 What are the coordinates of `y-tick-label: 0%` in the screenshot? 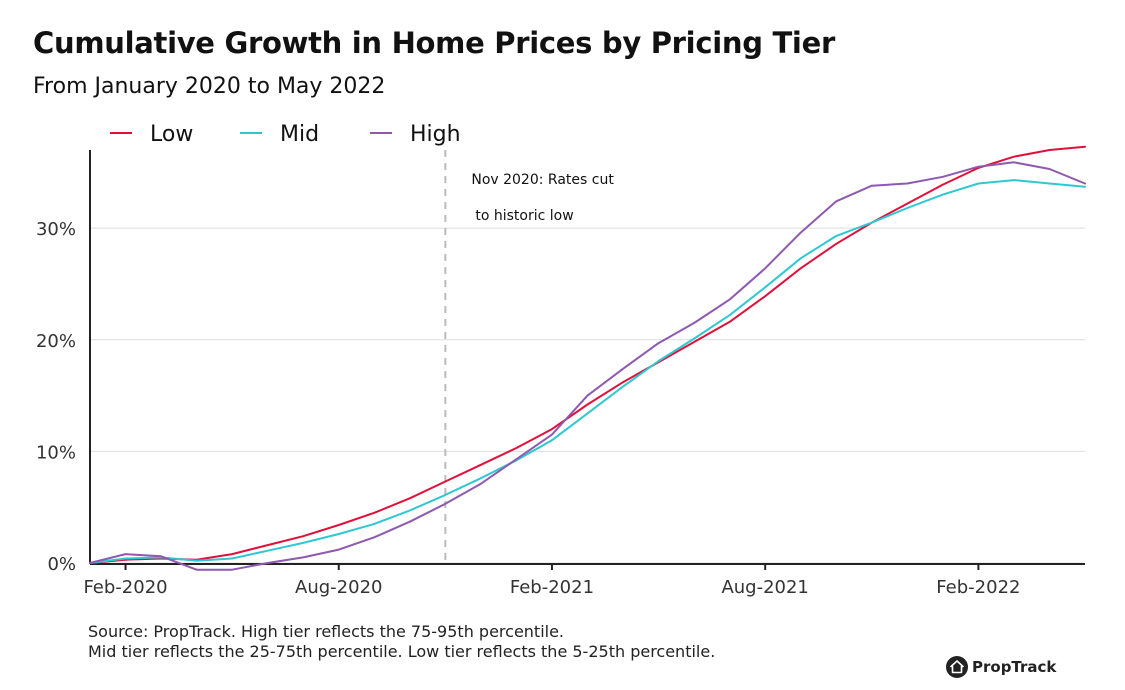 It's located at (61, 564).